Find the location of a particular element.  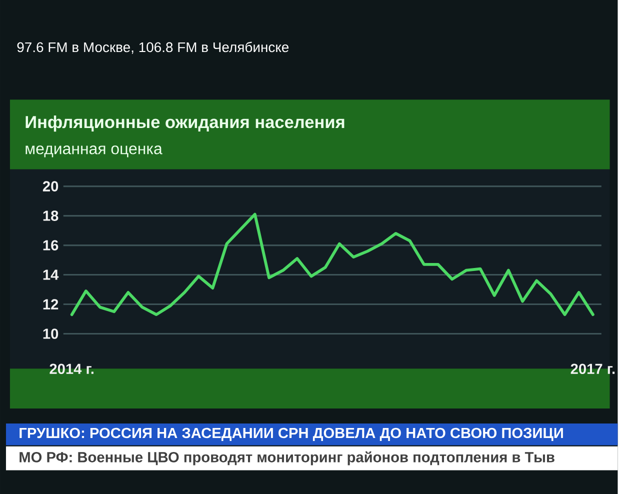

text: 97.6 FM в Москве, 106.8 FM в Челябинске is located at coordinates (153, 48).